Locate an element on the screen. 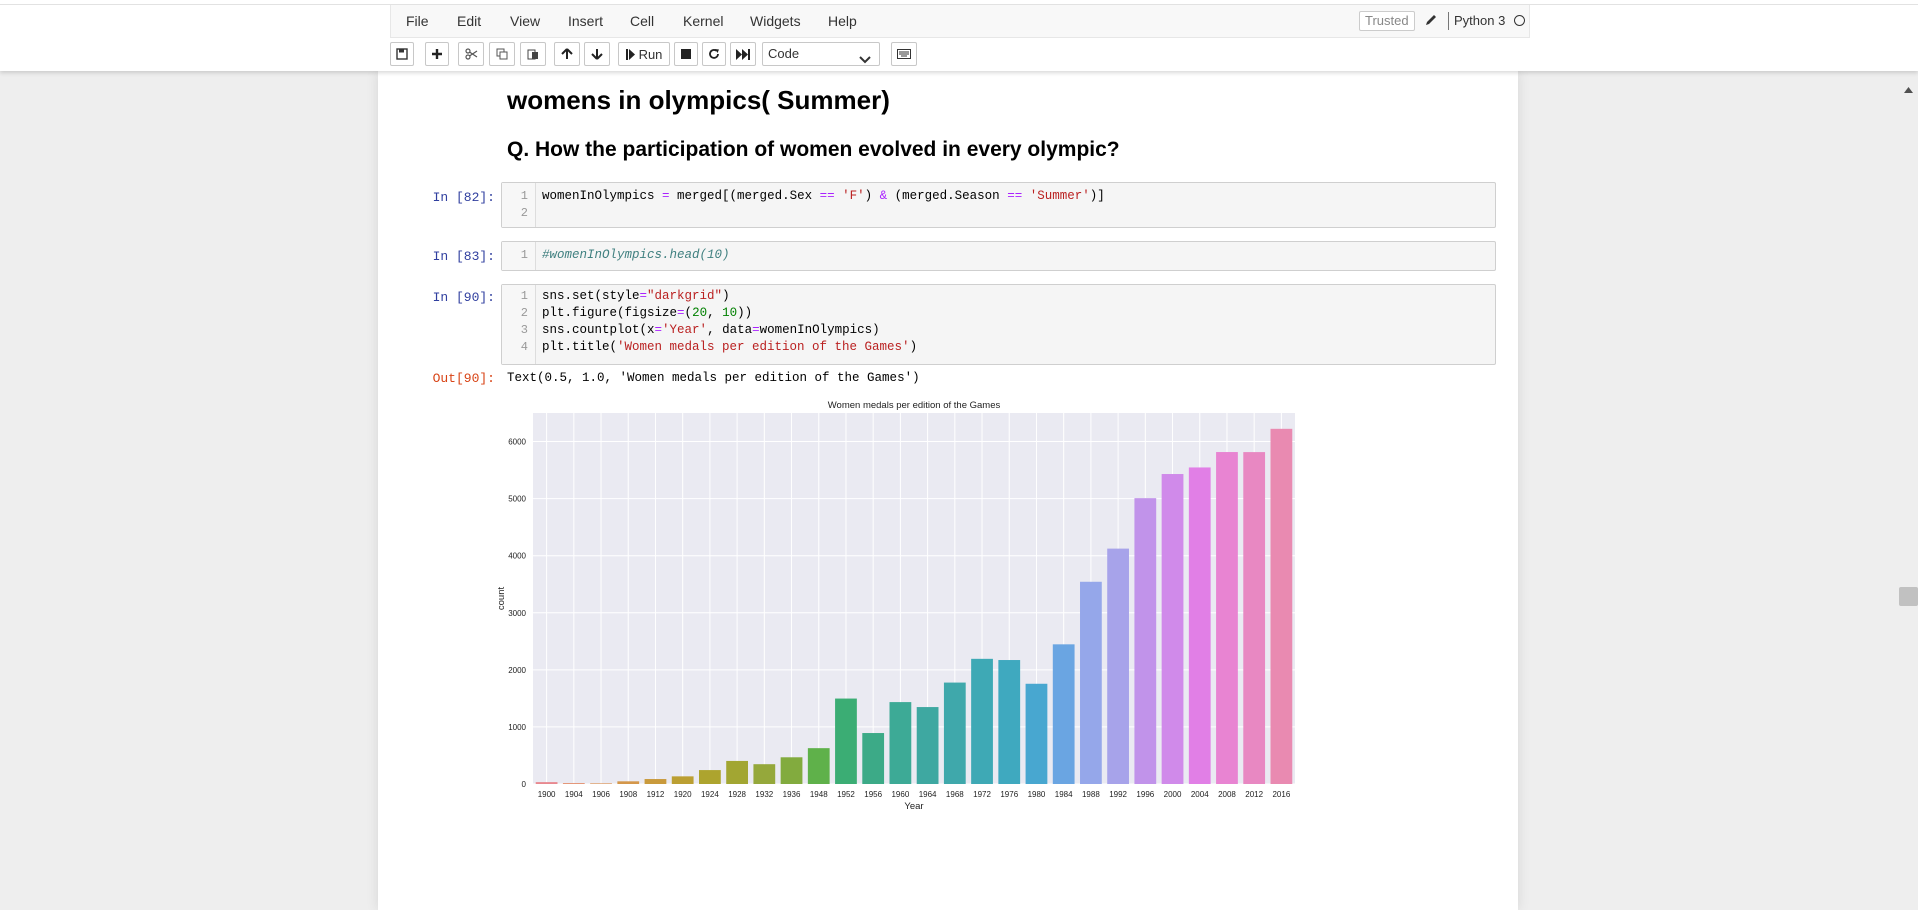  code-line: #womenInOlympics.head(10) is located at coordinates (636, 255).